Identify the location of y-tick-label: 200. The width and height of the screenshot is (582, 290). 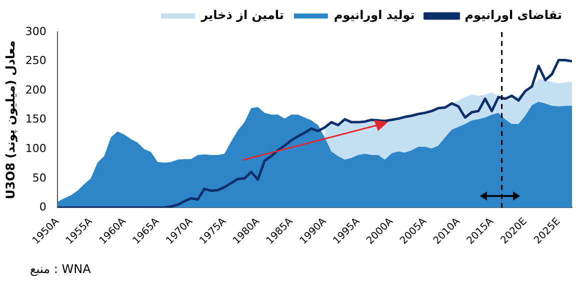
(35, 89).